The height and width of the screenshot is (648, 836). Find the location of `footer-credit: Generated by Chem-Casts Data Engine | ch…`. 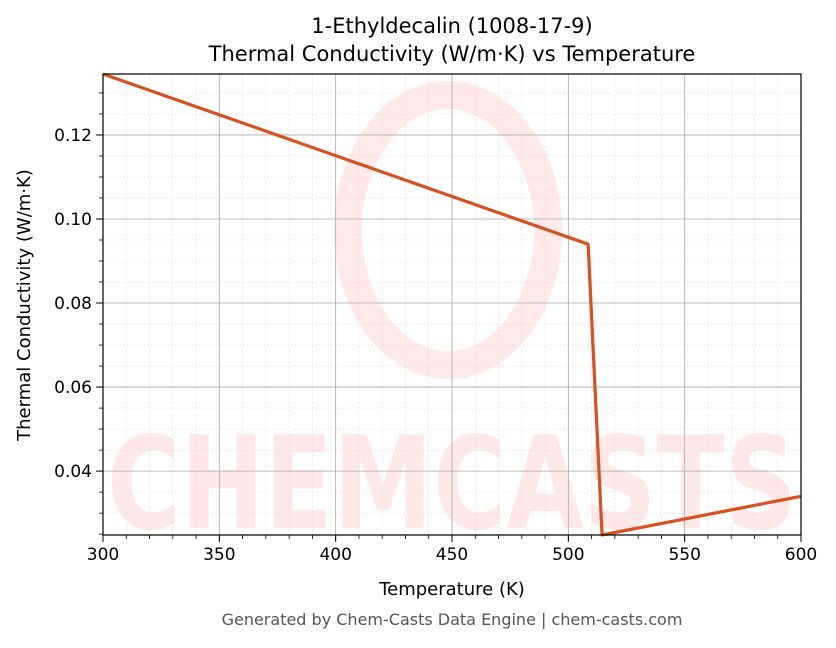

footer-credit: Generated by Chem-Casts Data Engine | ch… is located at coordinates (452, 619).